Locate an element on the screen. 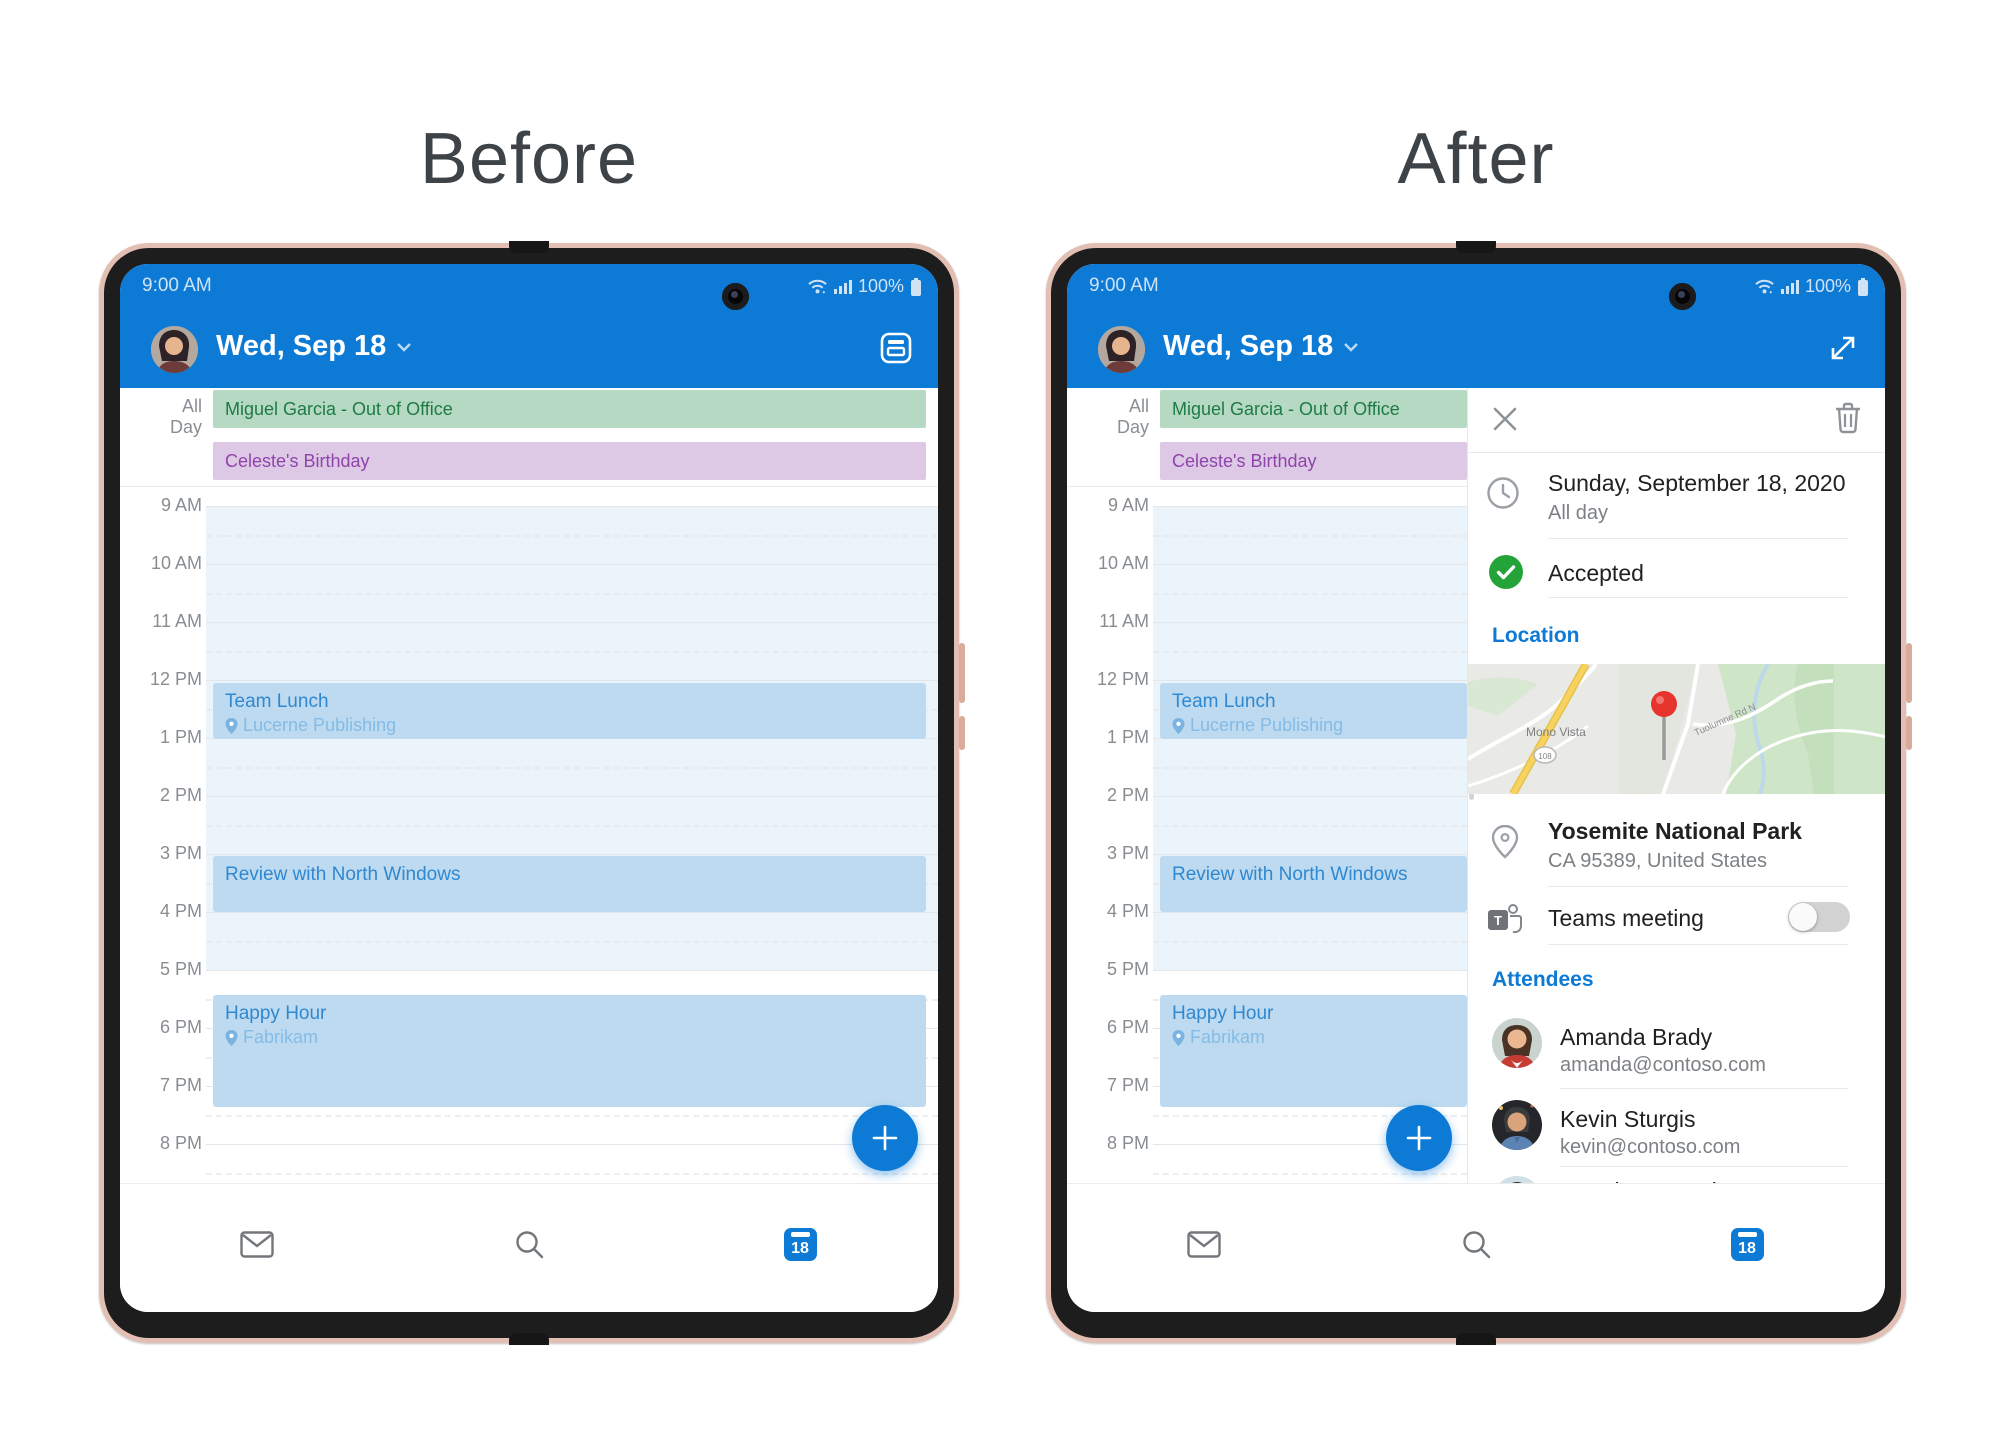 The height and width of the screenshot is (1440, 1999). agenda-view-button is located at coordinates (896, 348).